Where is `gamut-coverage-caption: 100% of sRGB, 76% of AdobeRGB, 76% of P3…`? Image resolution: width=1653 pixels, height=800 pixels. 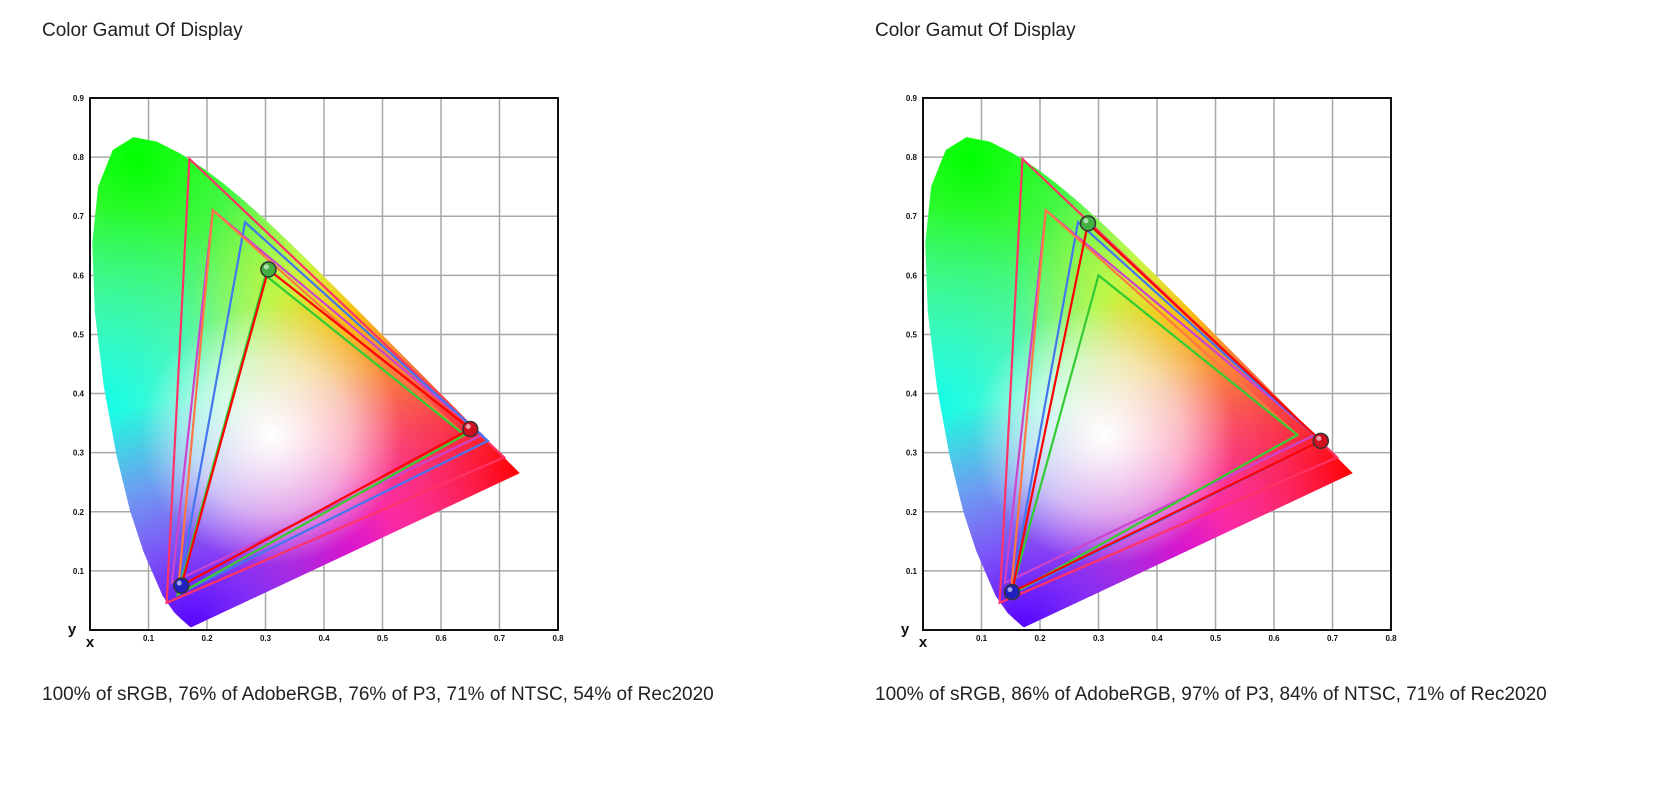
gamut-coverage-caption: 100% of sRGB, 76% of AdobeRGB, 76% of P3… is located at coordinates (378, 694).